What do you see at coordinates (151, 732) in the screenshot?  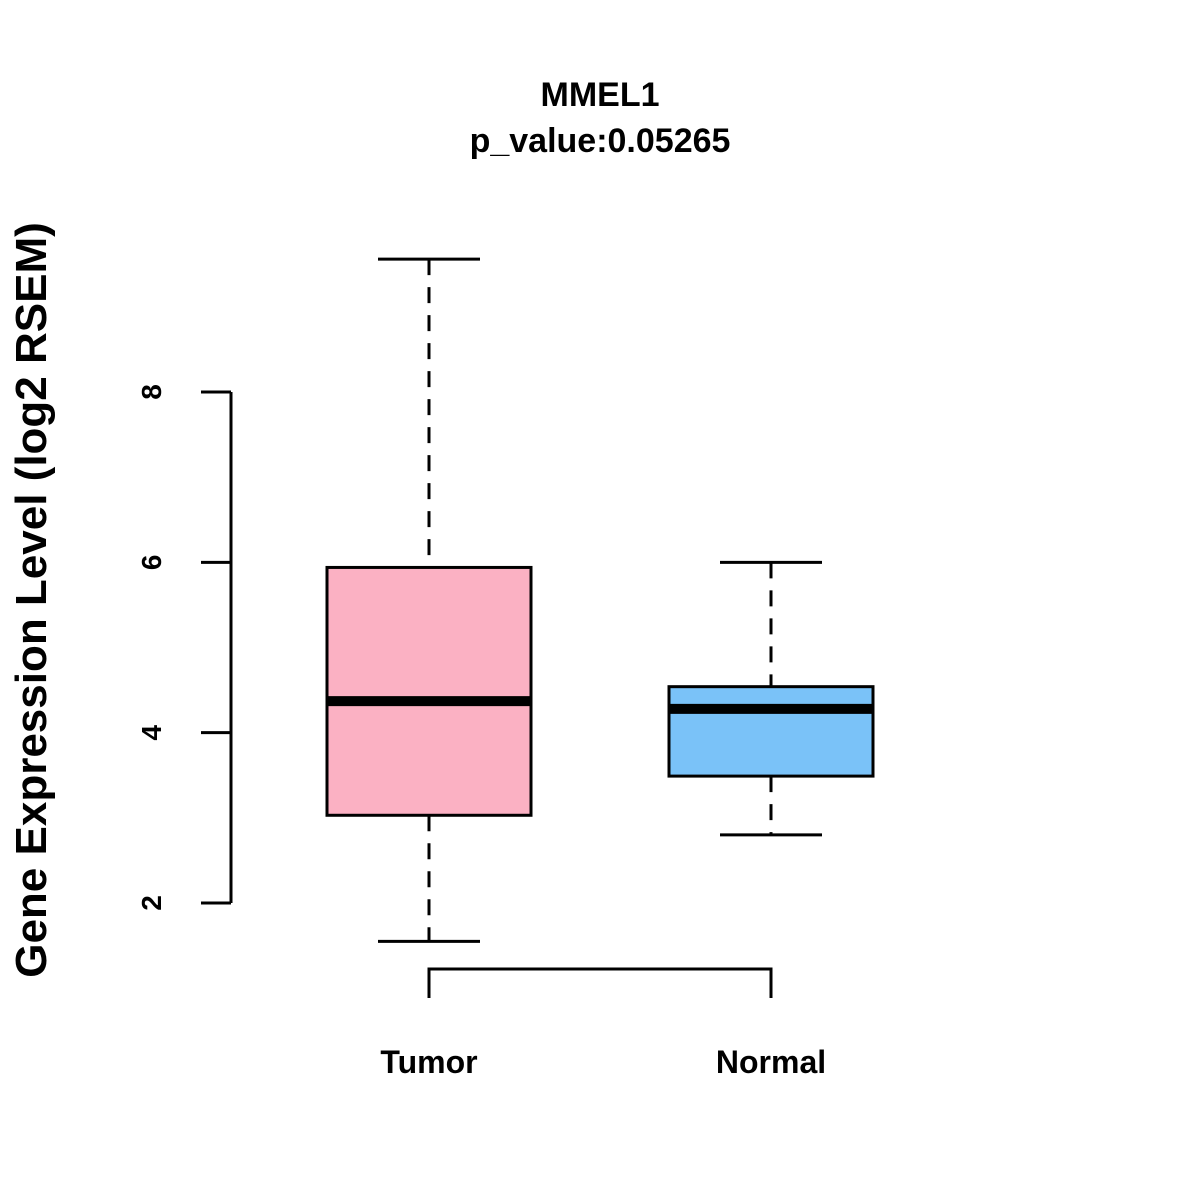 I see `y-tick-label: 4` at bounding box center [151, 732].